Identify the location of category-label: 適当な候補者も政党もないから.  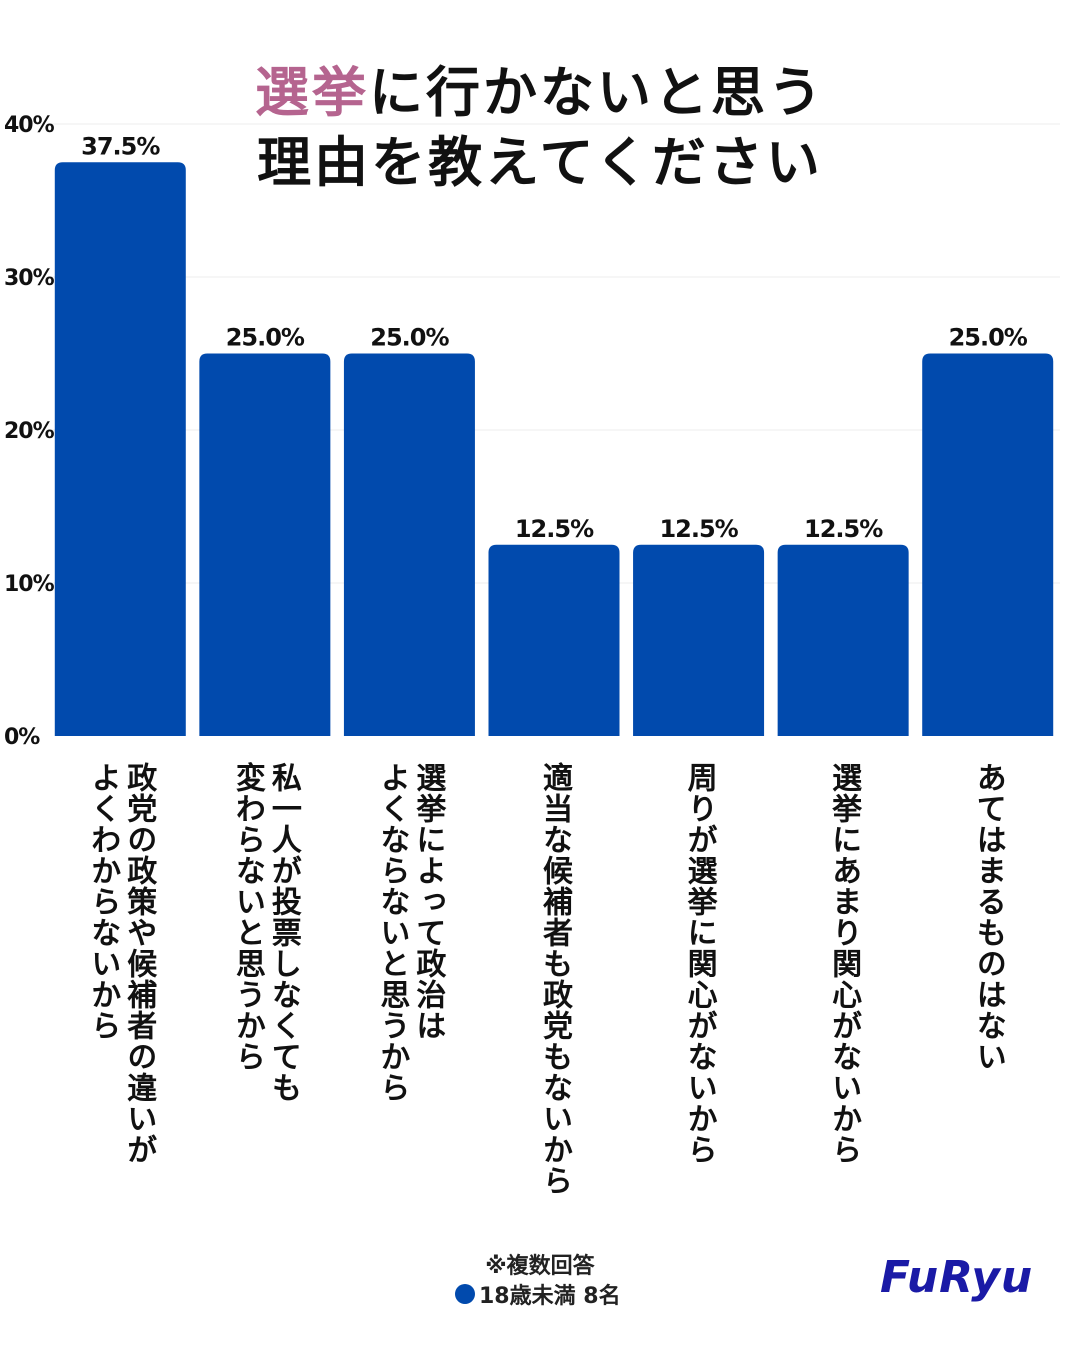
(554, 997).